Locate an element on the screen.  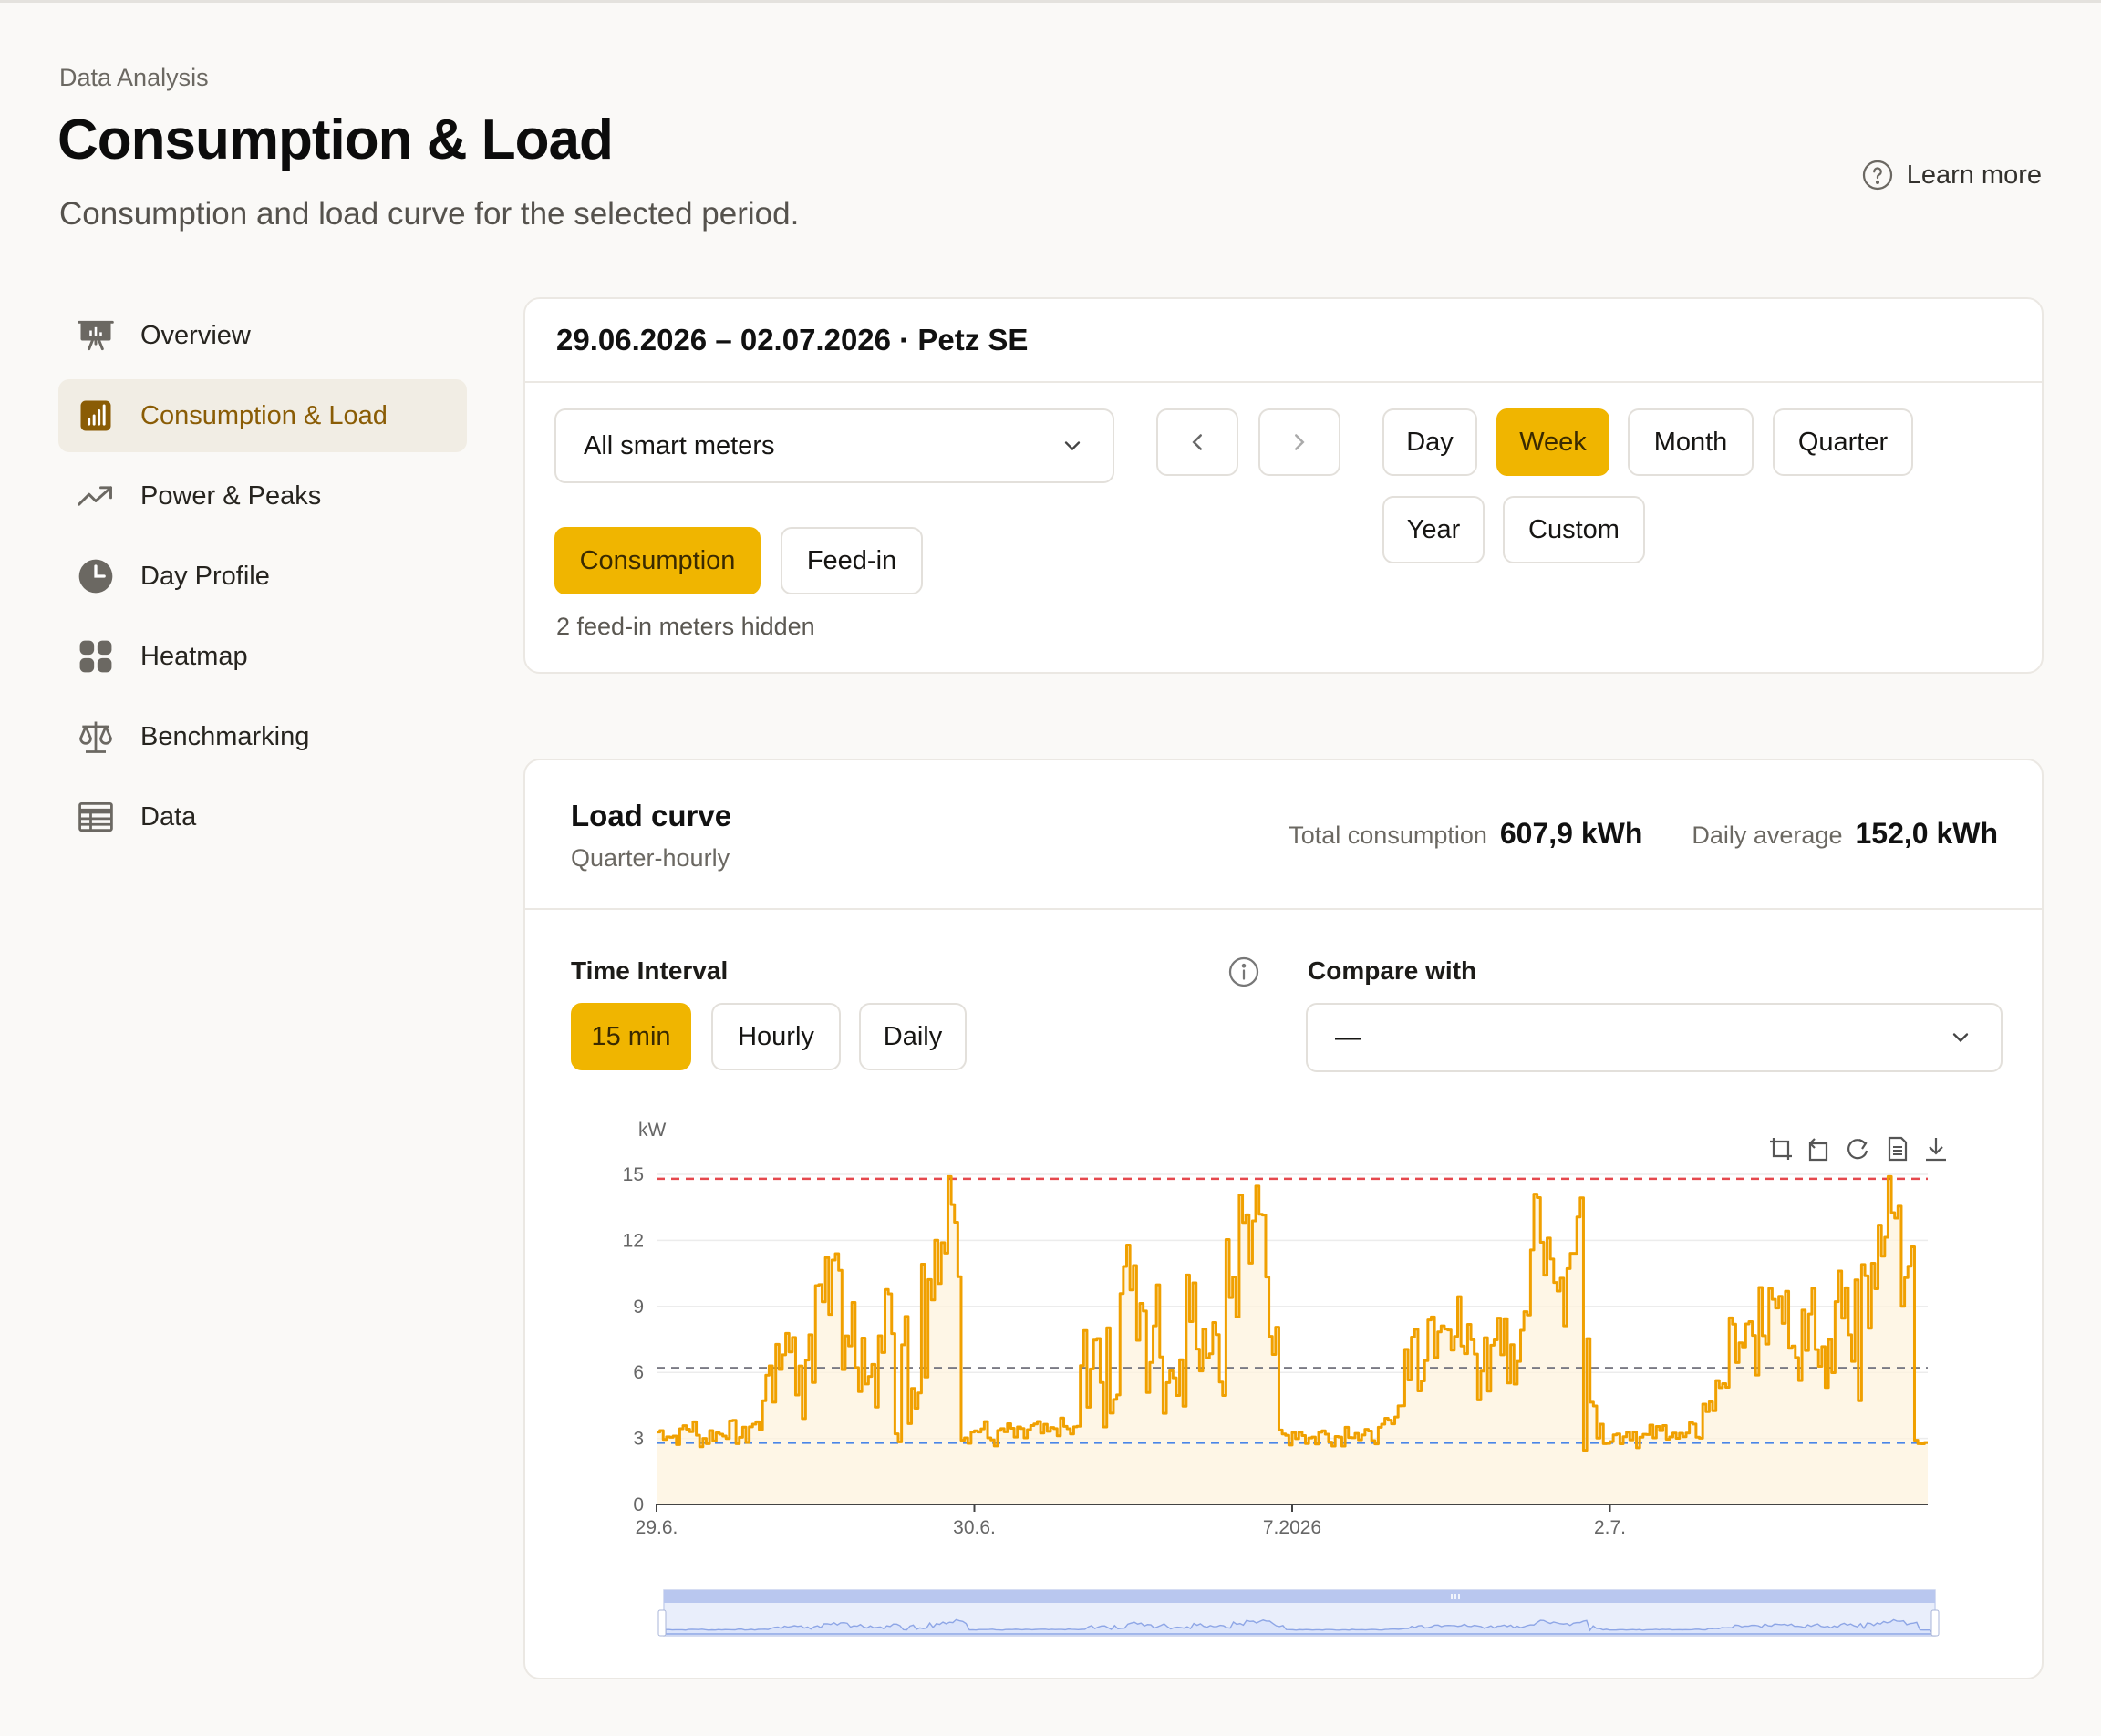
datazoom-right-handle is located at coordinates (1935, 1623).